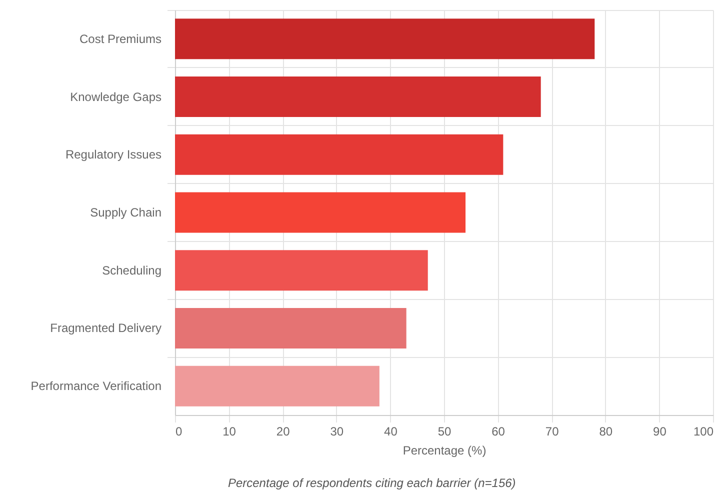 The width and height of the screenshot is (724, 498). I want to click on x-axis-title: Percentage (%), so click(444, 451).